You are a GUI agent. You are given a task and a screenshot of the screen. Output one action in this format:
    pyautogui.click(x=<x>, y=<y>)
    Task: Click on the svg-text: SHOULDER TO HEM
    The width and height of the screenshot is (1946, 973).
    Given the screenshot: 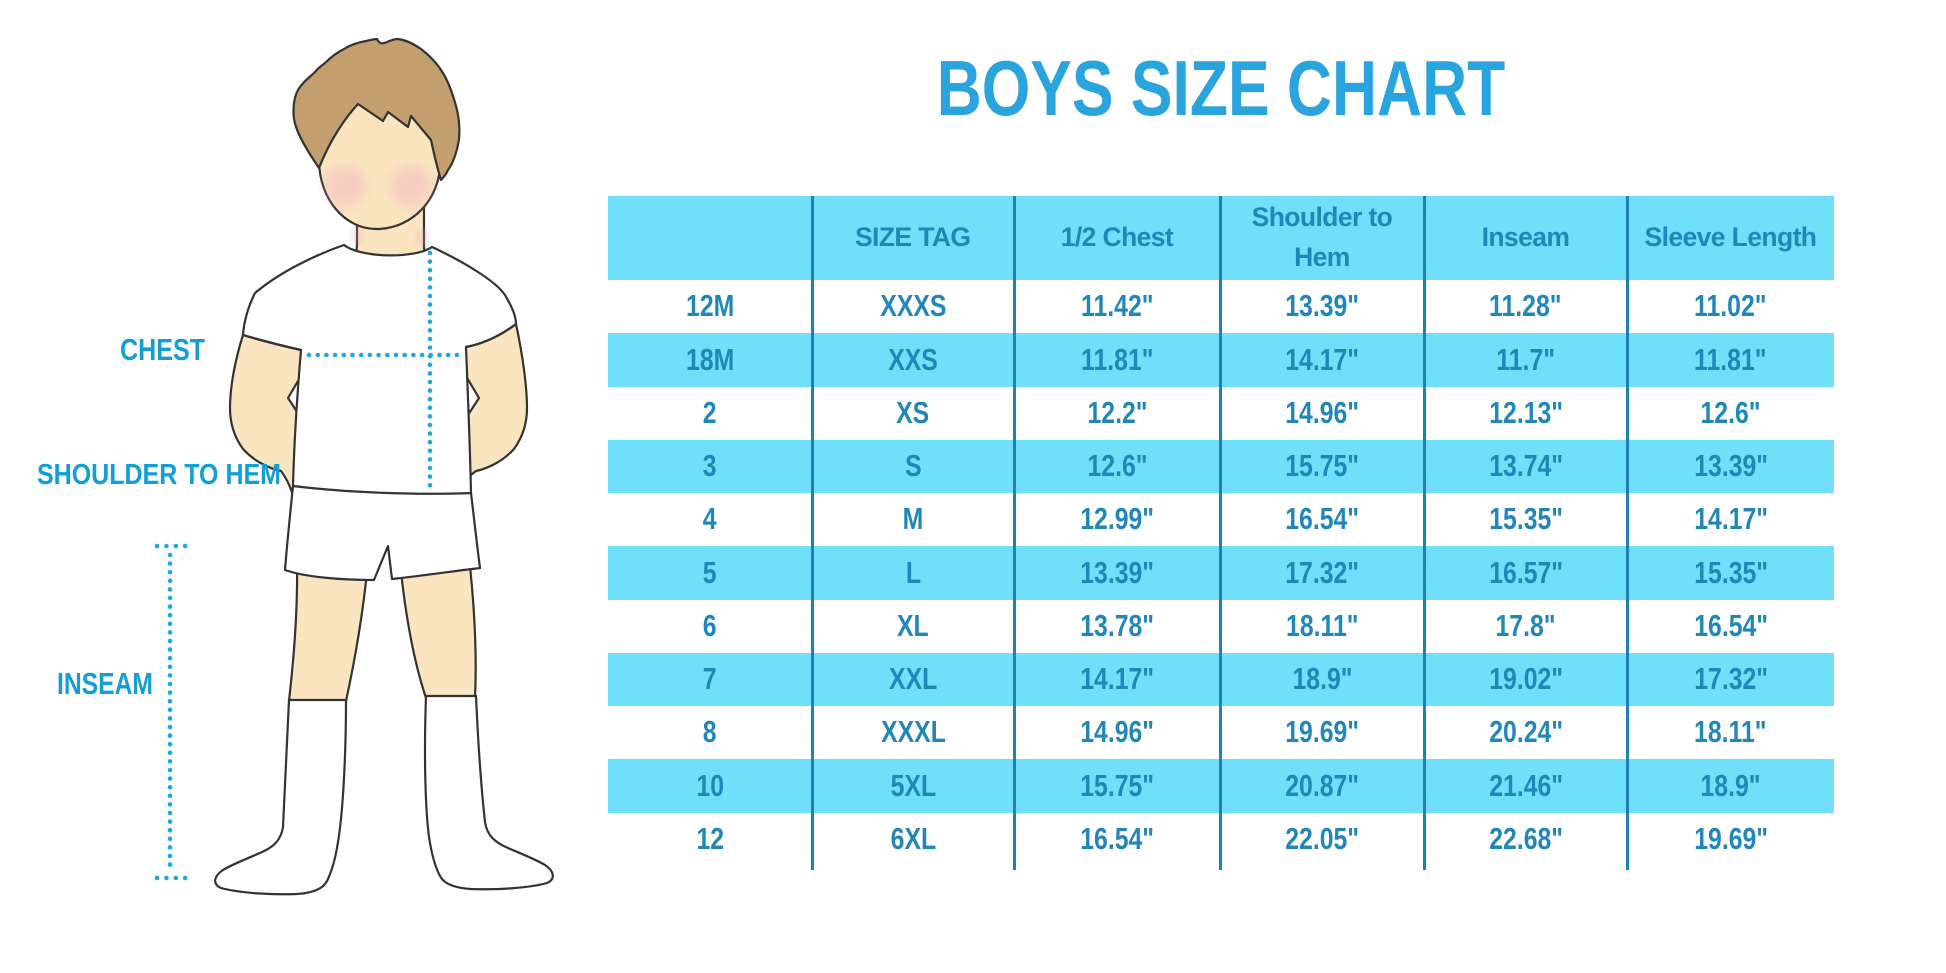 What is the action you would take?
    pyautogui.click(x=159, y=475)
    